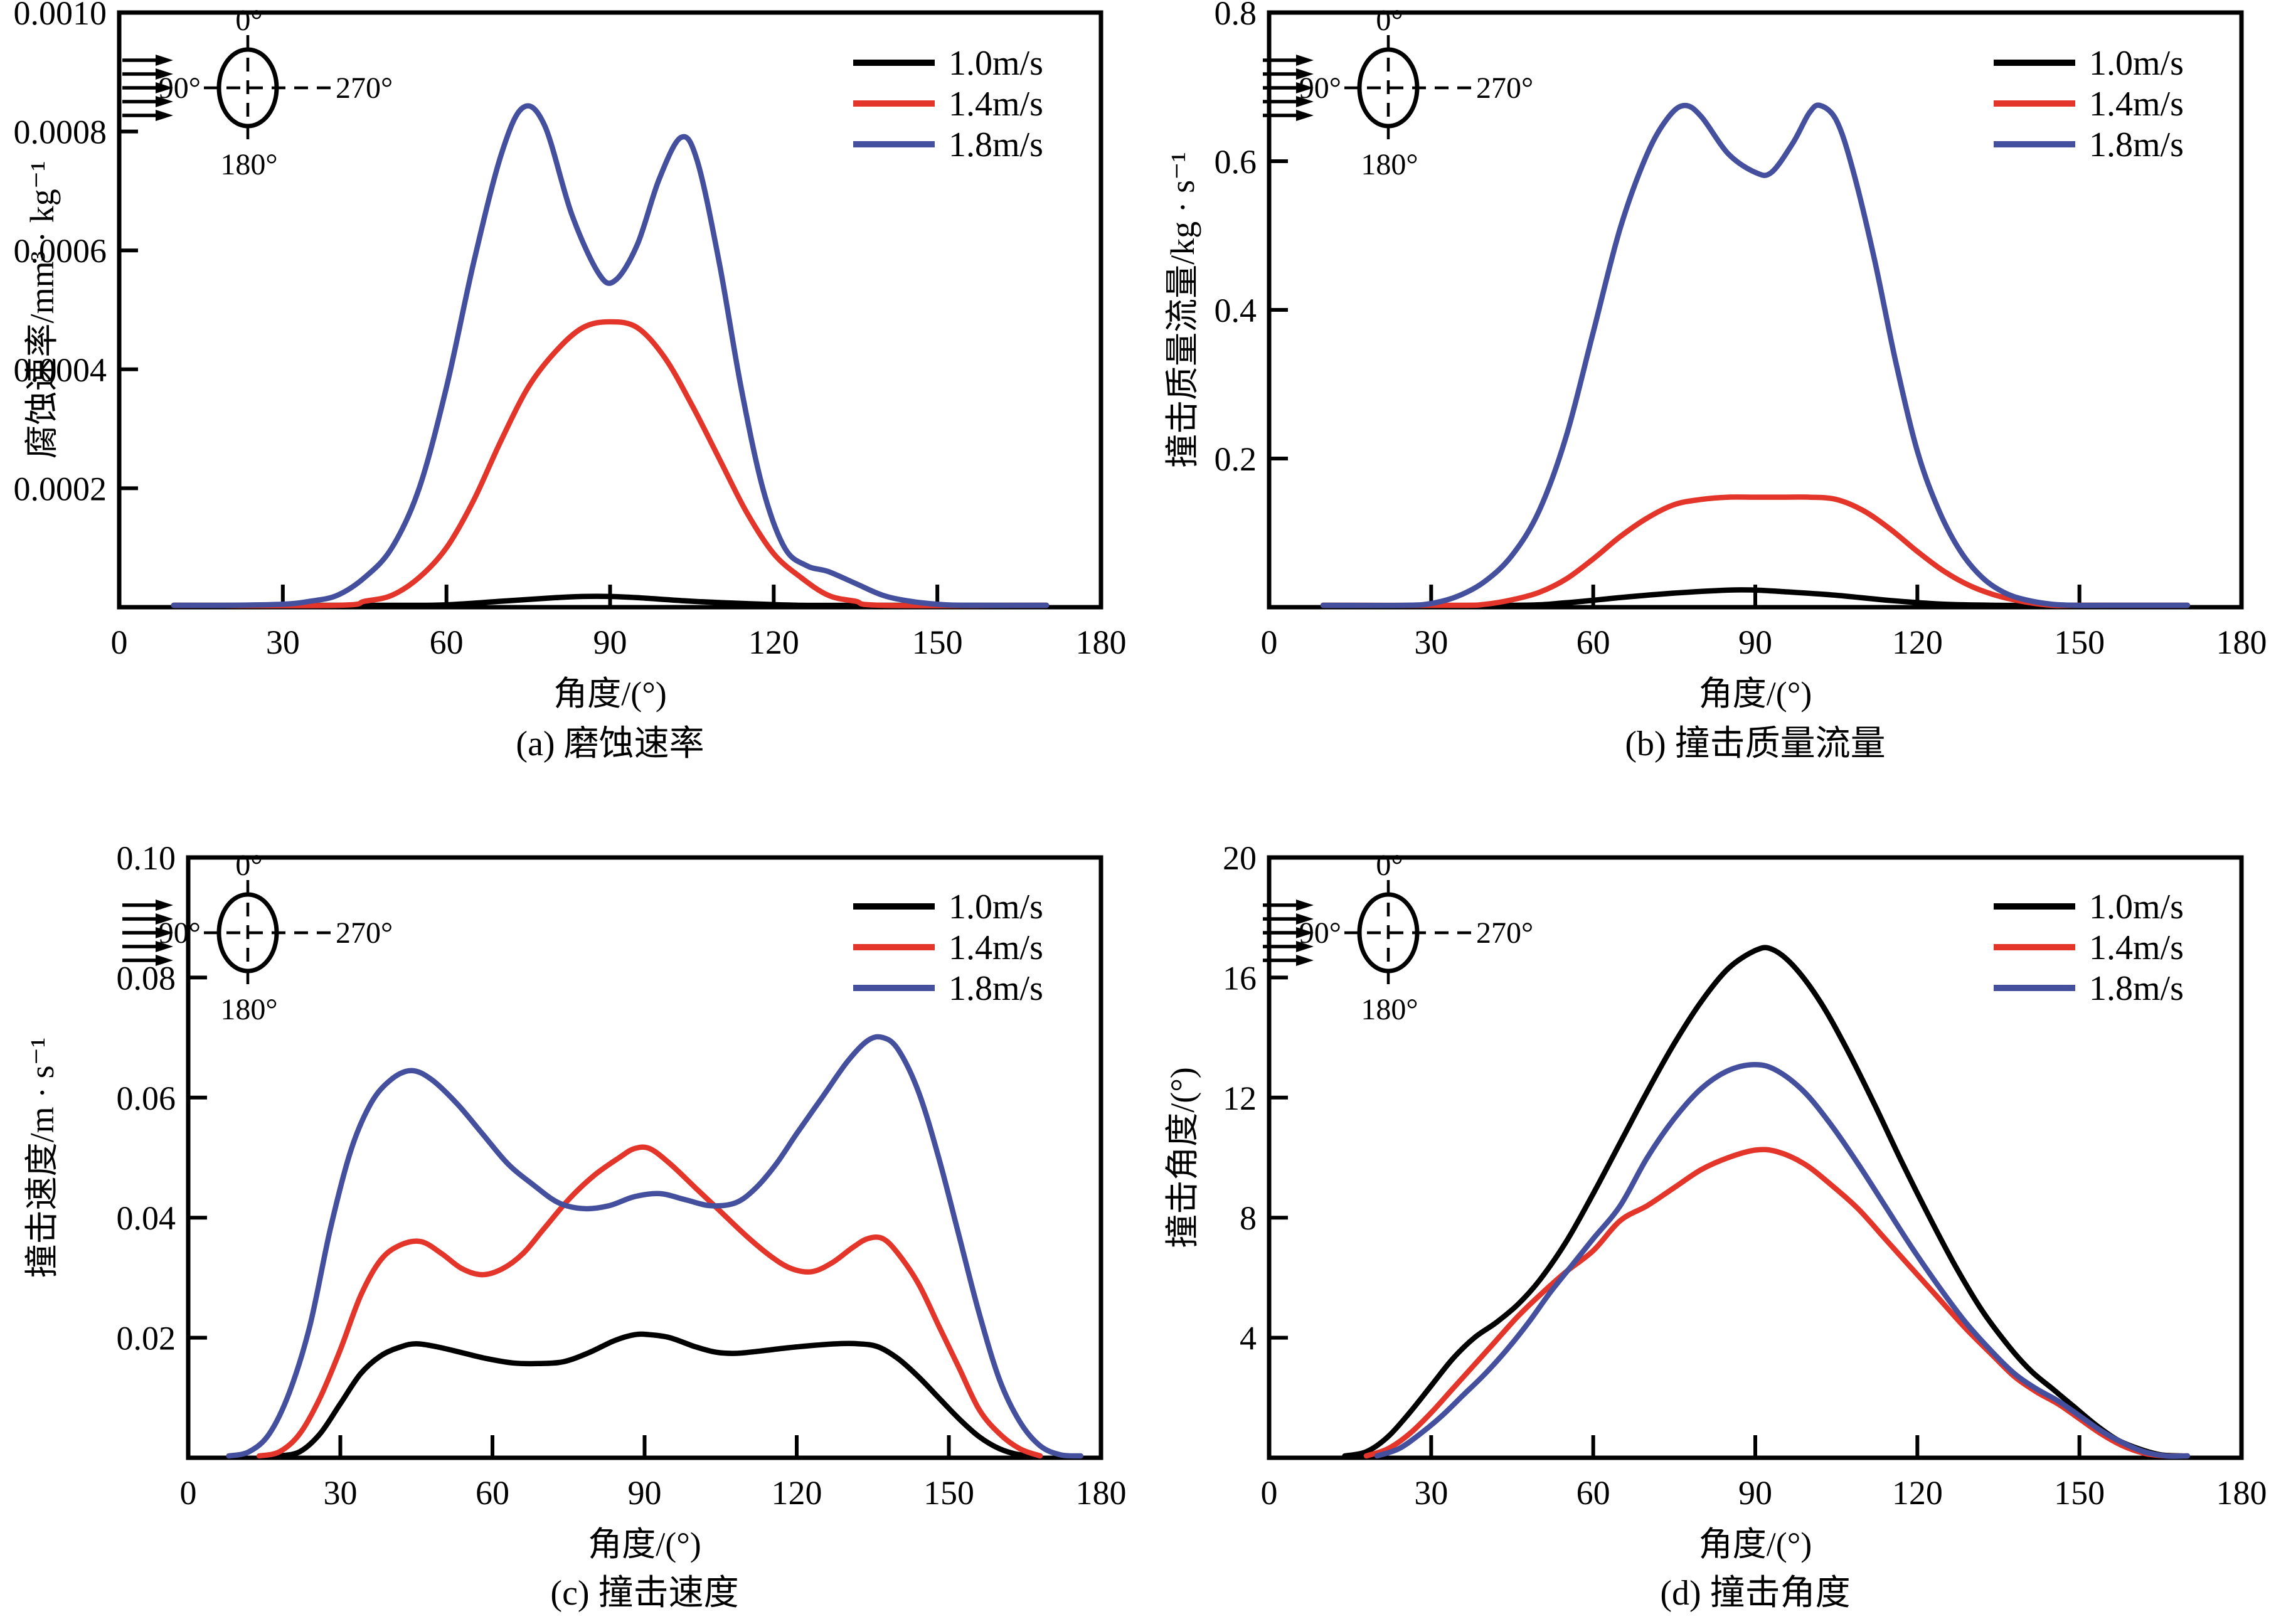  Describe the element at coordinates (60, 132) in the screenshot. I see `y-tick-label: 0.0008` at that location.